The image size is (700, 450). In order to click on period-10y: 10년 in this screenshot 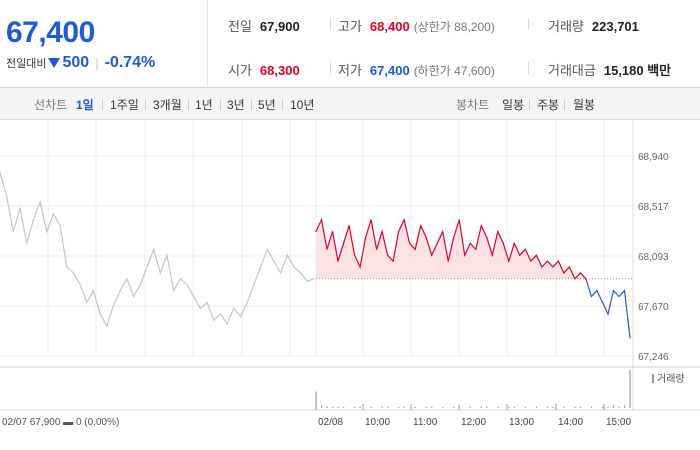, I will do `click(302, 105)`.